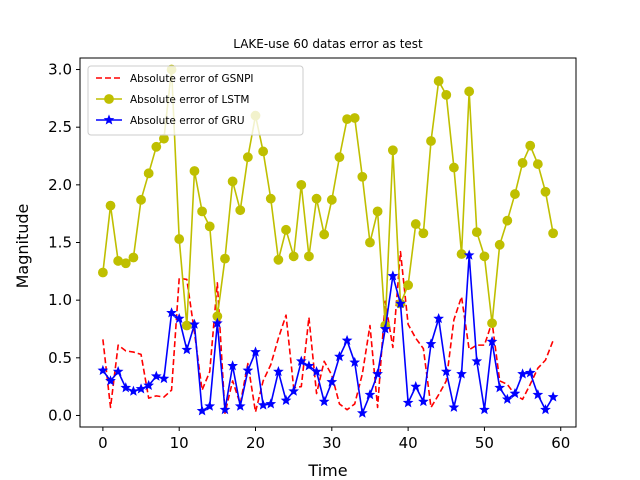 The height and width of the screenshot is (480, 640). Describe the element at coordinates (179, 443) in the screenshot. I see `x-tick-label: 10` at that location.